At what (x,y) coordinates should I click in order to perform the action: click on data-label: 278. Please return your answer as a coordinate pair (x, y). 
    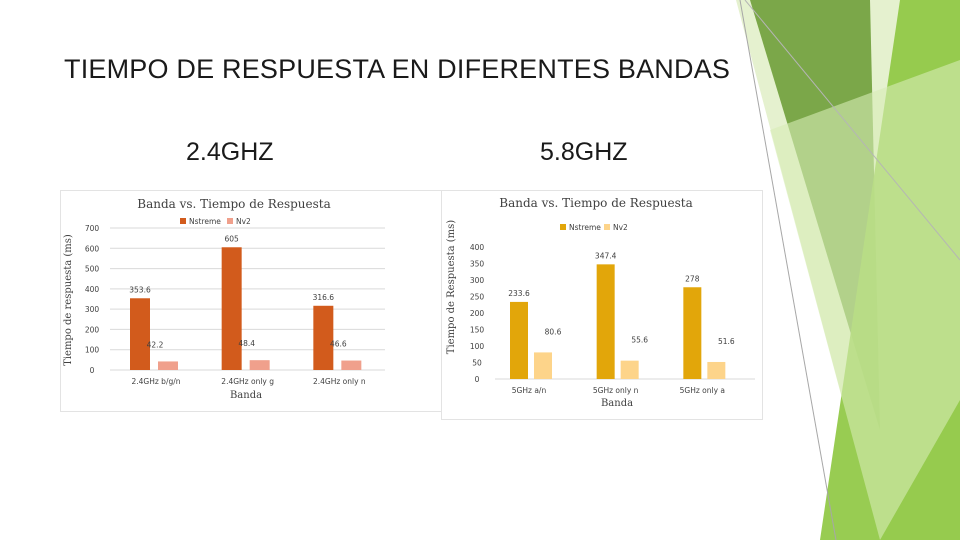
    Looking at the image, I should click on (692, 278).